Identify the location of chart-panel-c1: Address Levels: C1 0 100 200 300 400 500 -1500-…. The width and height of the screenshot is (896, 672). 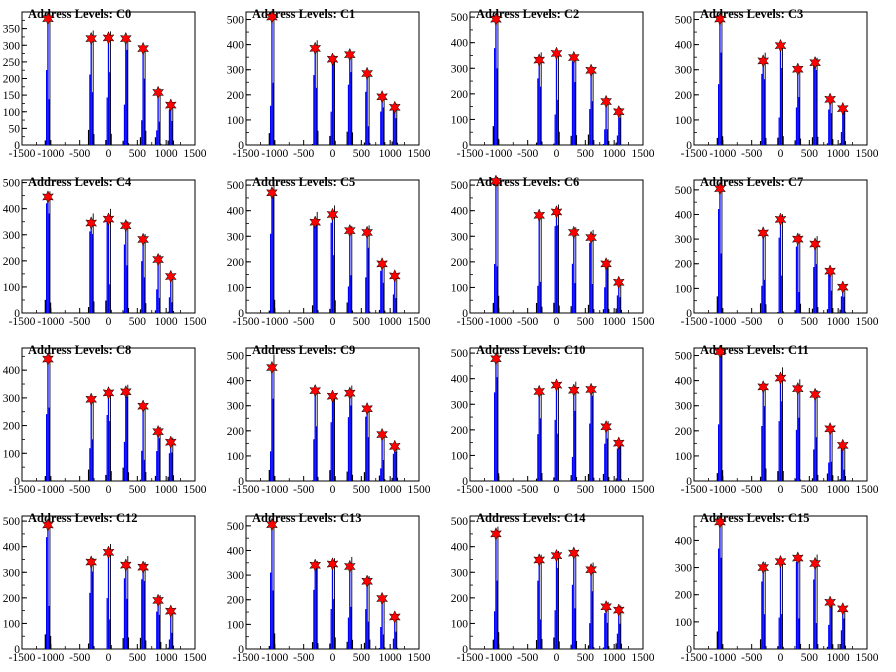
(336, 84).